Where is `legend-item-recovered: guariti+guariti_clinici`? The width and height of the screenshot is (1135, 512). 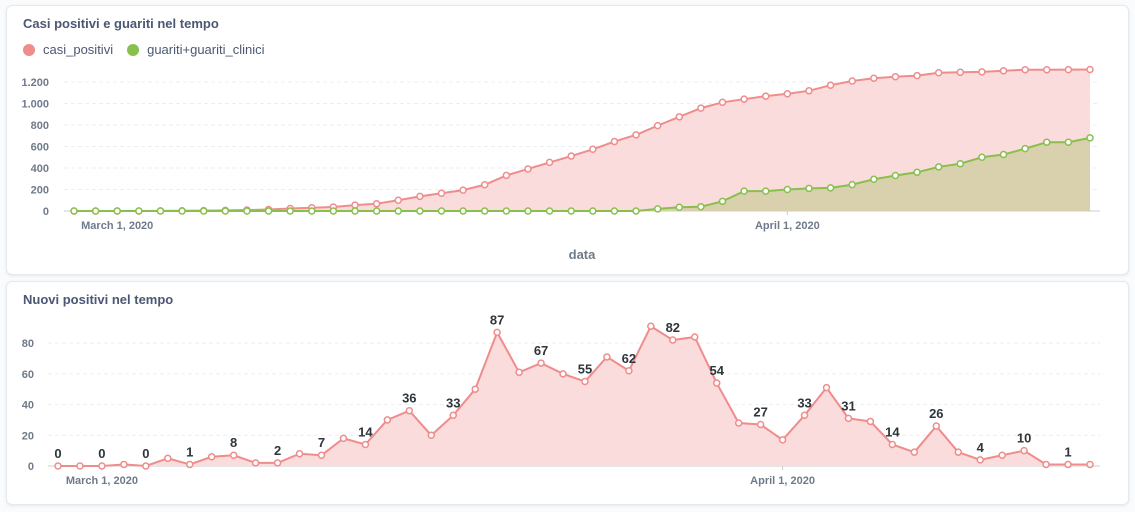 legend-item-recovered: guariti+guariti_clinici is located at coordinates (196, 49).